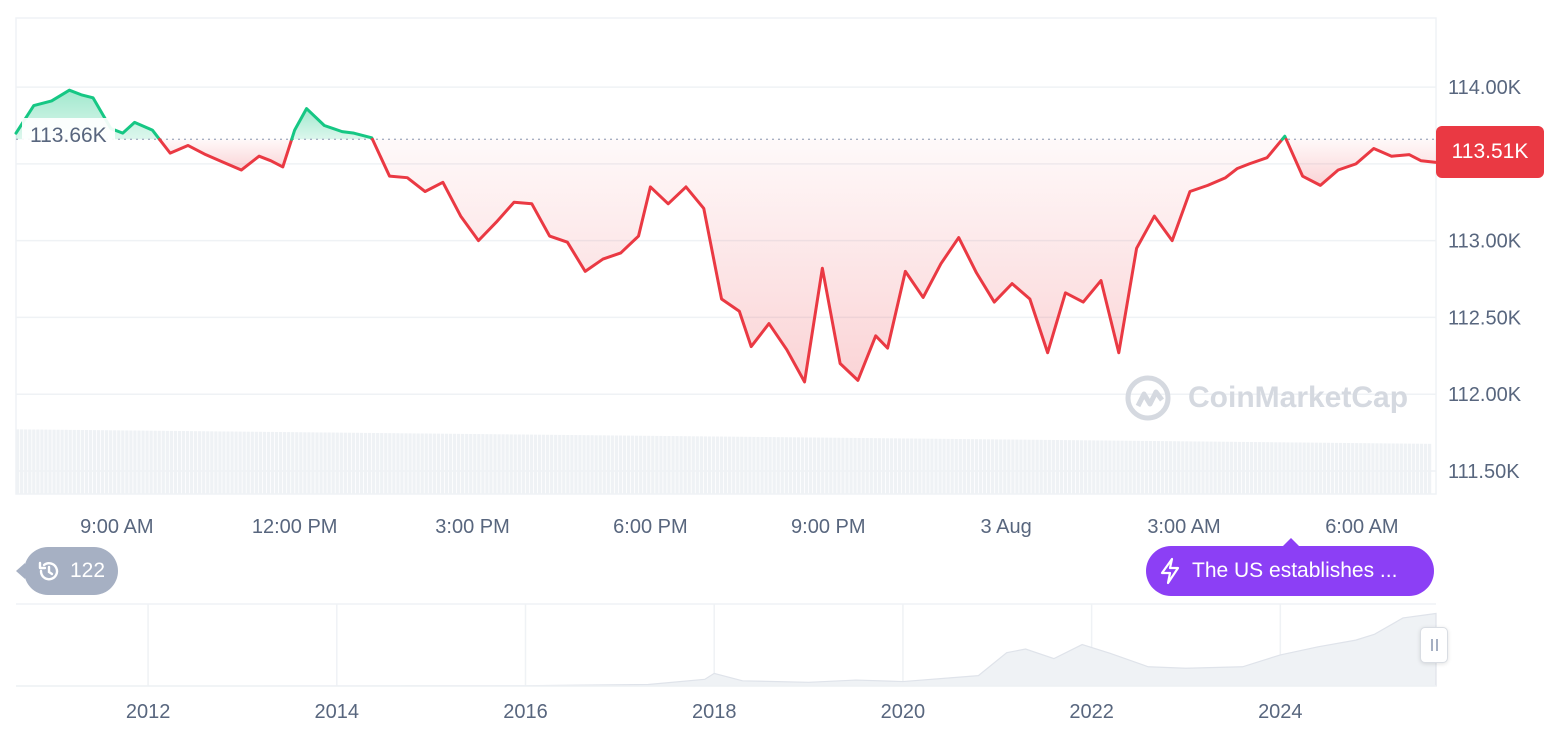 The width and height of the screenshot is (1566, 732). What do you see at coordinates (1280, 712) in the screenshot?
I see `overview-tick-label: 2024` at bounding box center [1280, 712].